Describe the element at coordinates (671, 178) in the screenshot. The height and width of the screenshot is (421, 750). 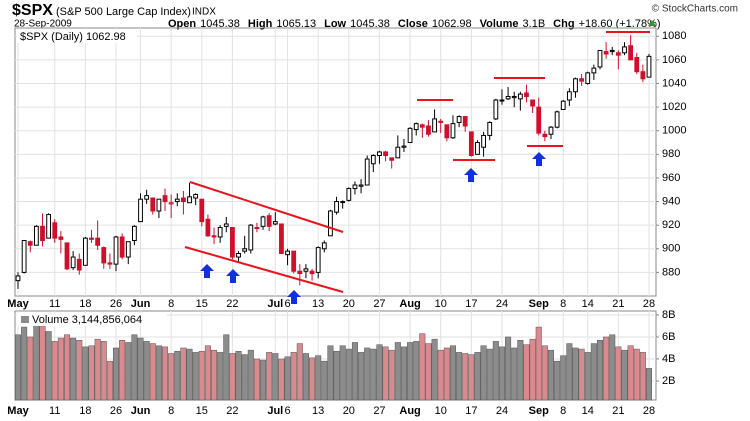
I see `y-tick-label: 960` at that location.